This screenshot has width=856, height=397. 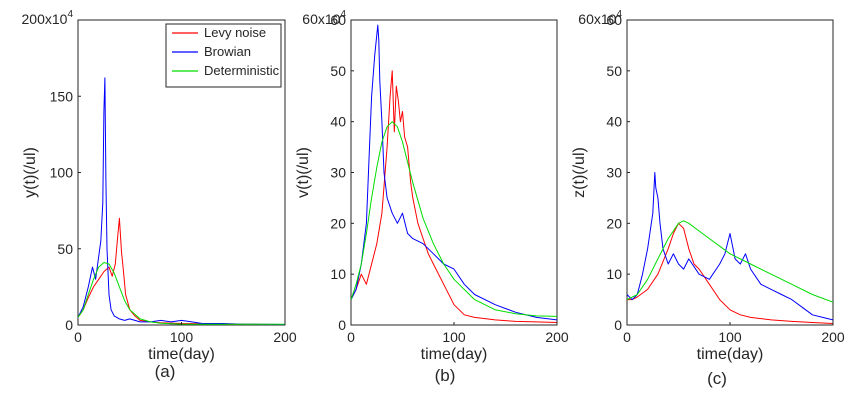 What do you see at coordinates (445, 375) in the screenshot?
I see `panel-label: (b)` at bounding box center [445, 375].